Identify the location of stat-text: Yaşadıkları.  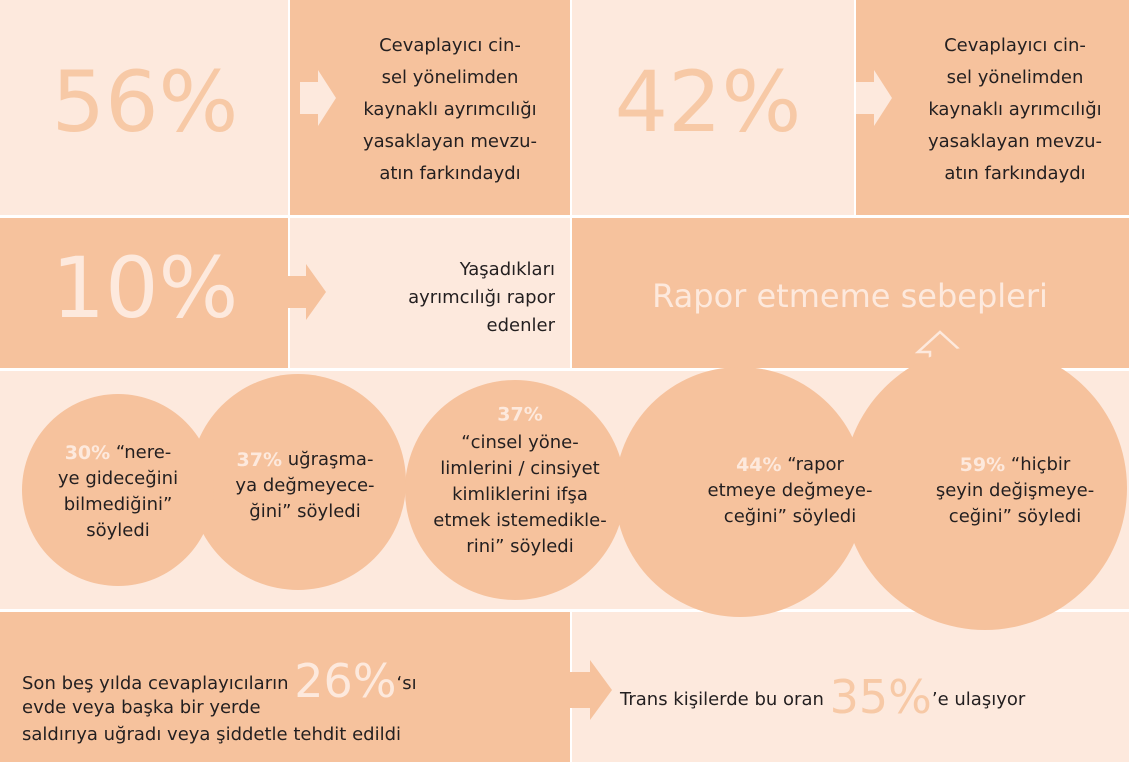
(507, 269).